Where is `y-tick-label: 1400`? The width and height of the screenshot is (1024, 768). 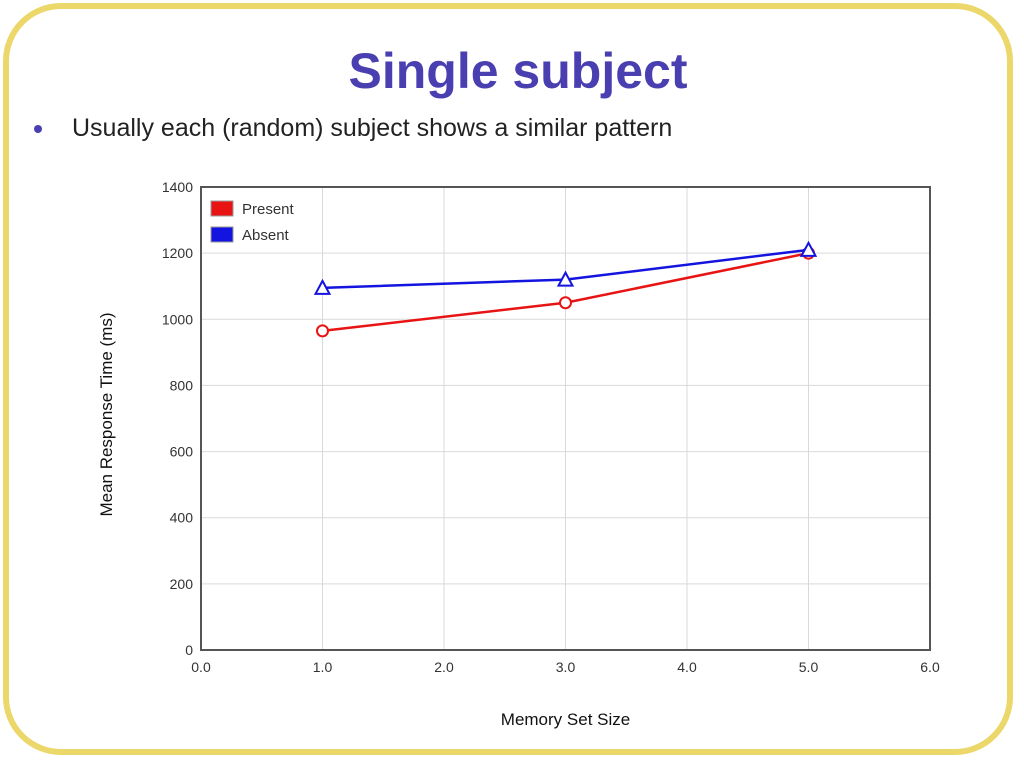 y-tick-label: 1400 is located at coordinates (177, 187).